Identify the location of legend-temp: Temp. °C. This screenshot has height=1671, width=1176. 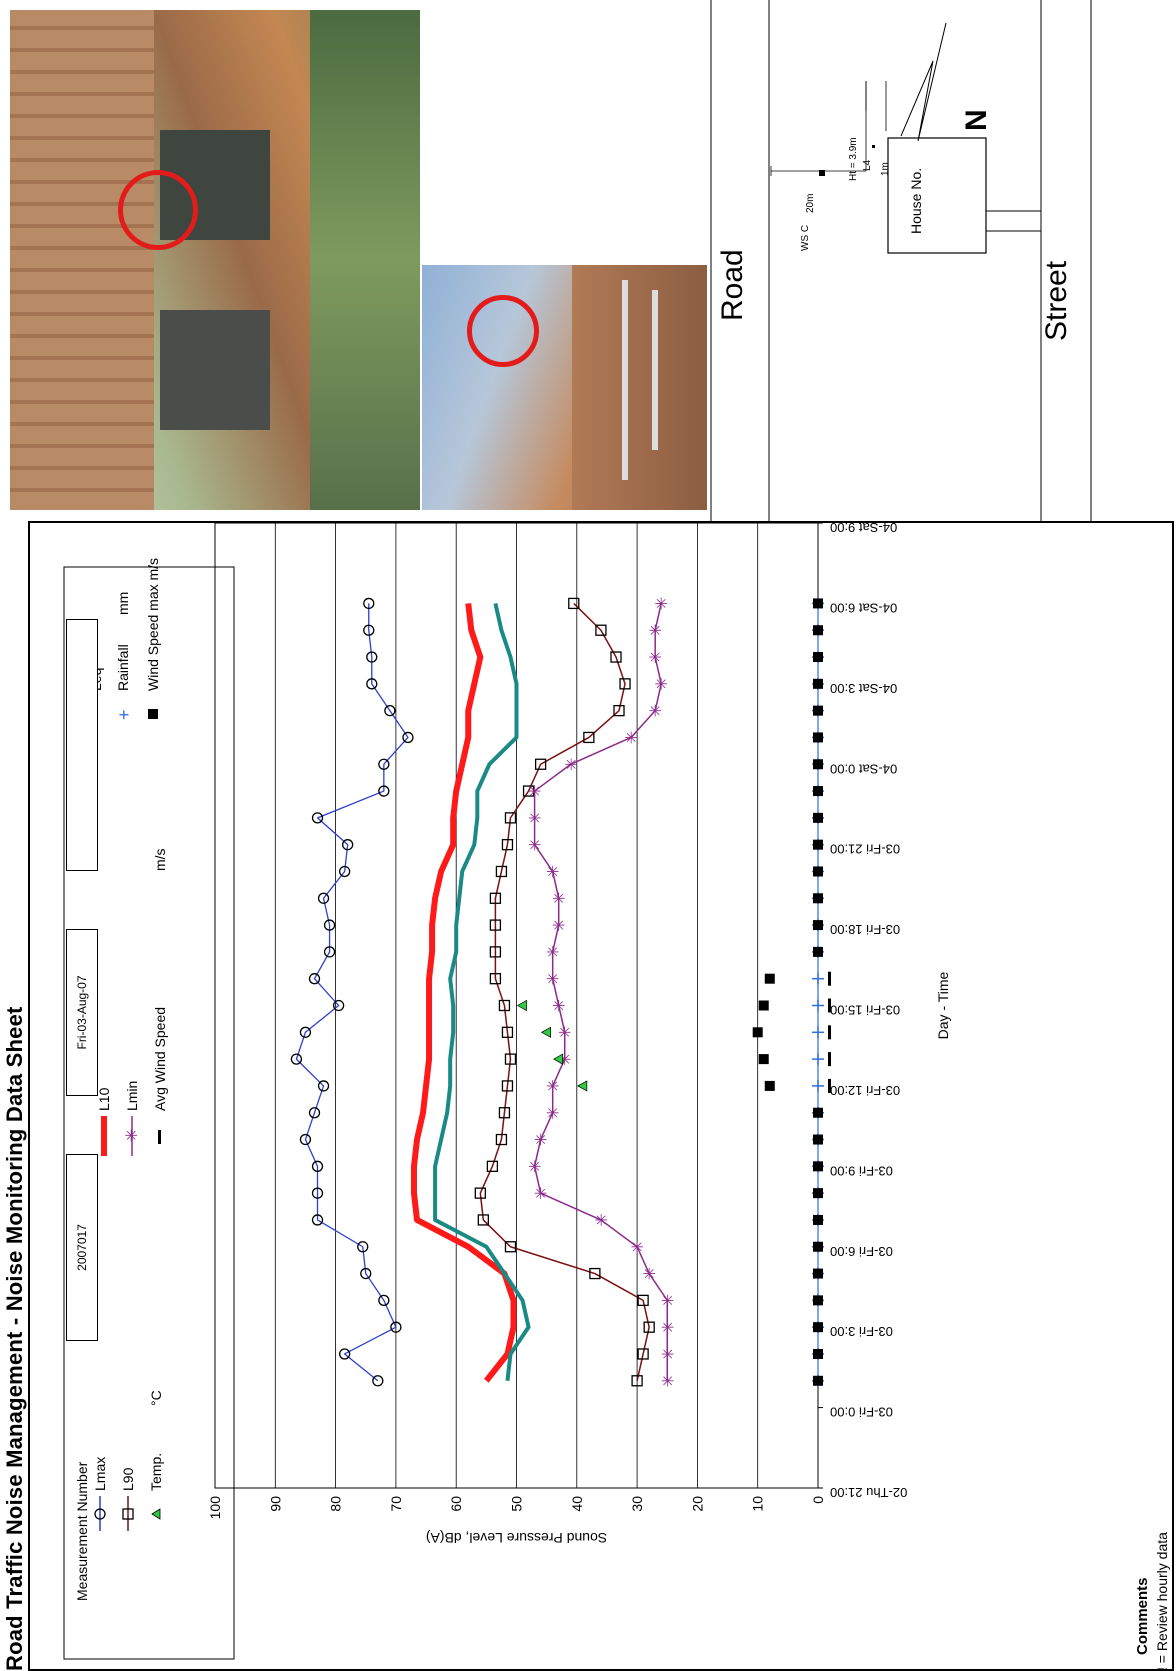
(156, 1455).